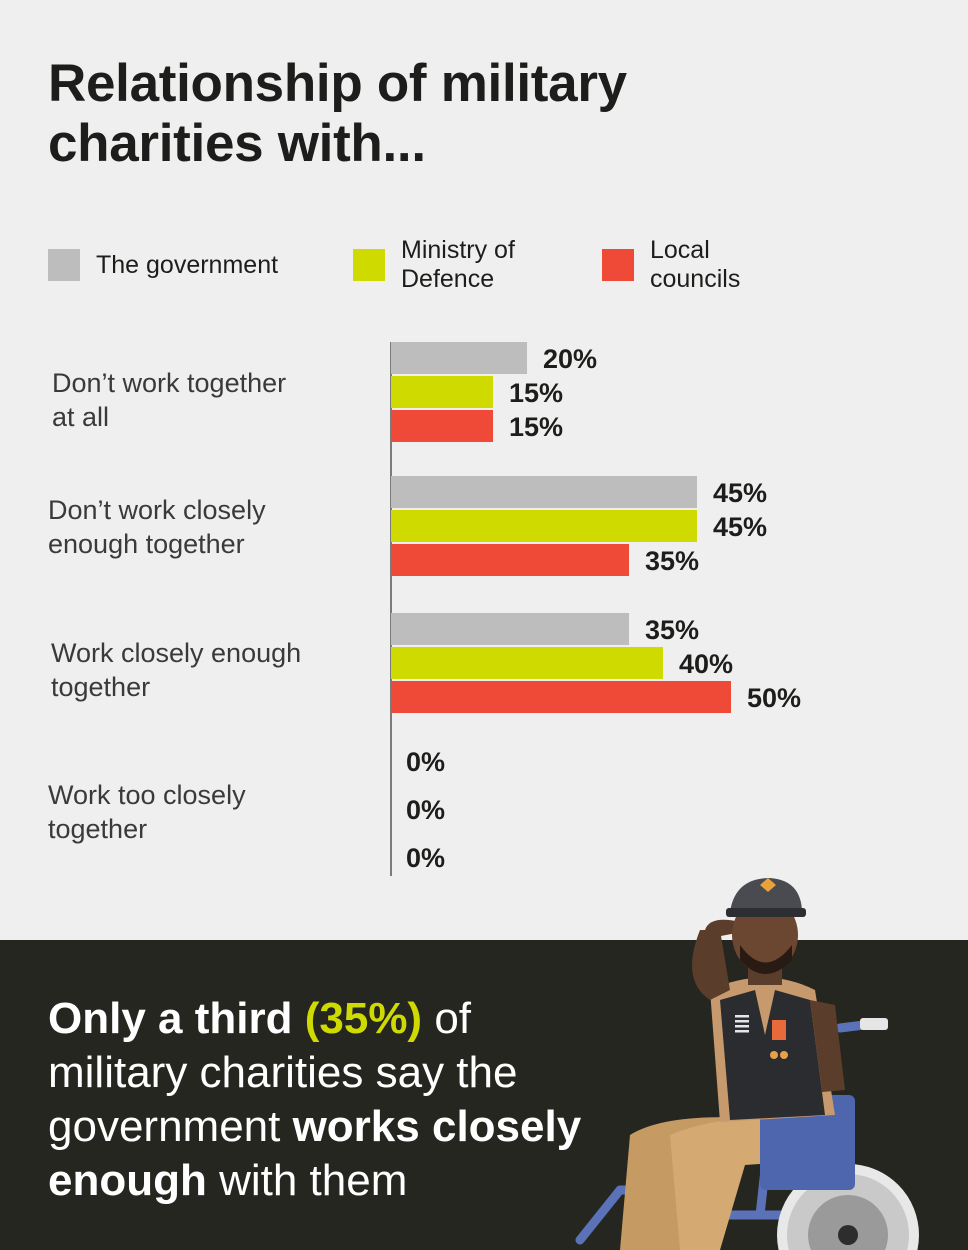 The image size is (968, 1250). Describe the element at coordinates (740, 493) in the screenshot. I see `bar-value-label-2-1: 45%` at that location.